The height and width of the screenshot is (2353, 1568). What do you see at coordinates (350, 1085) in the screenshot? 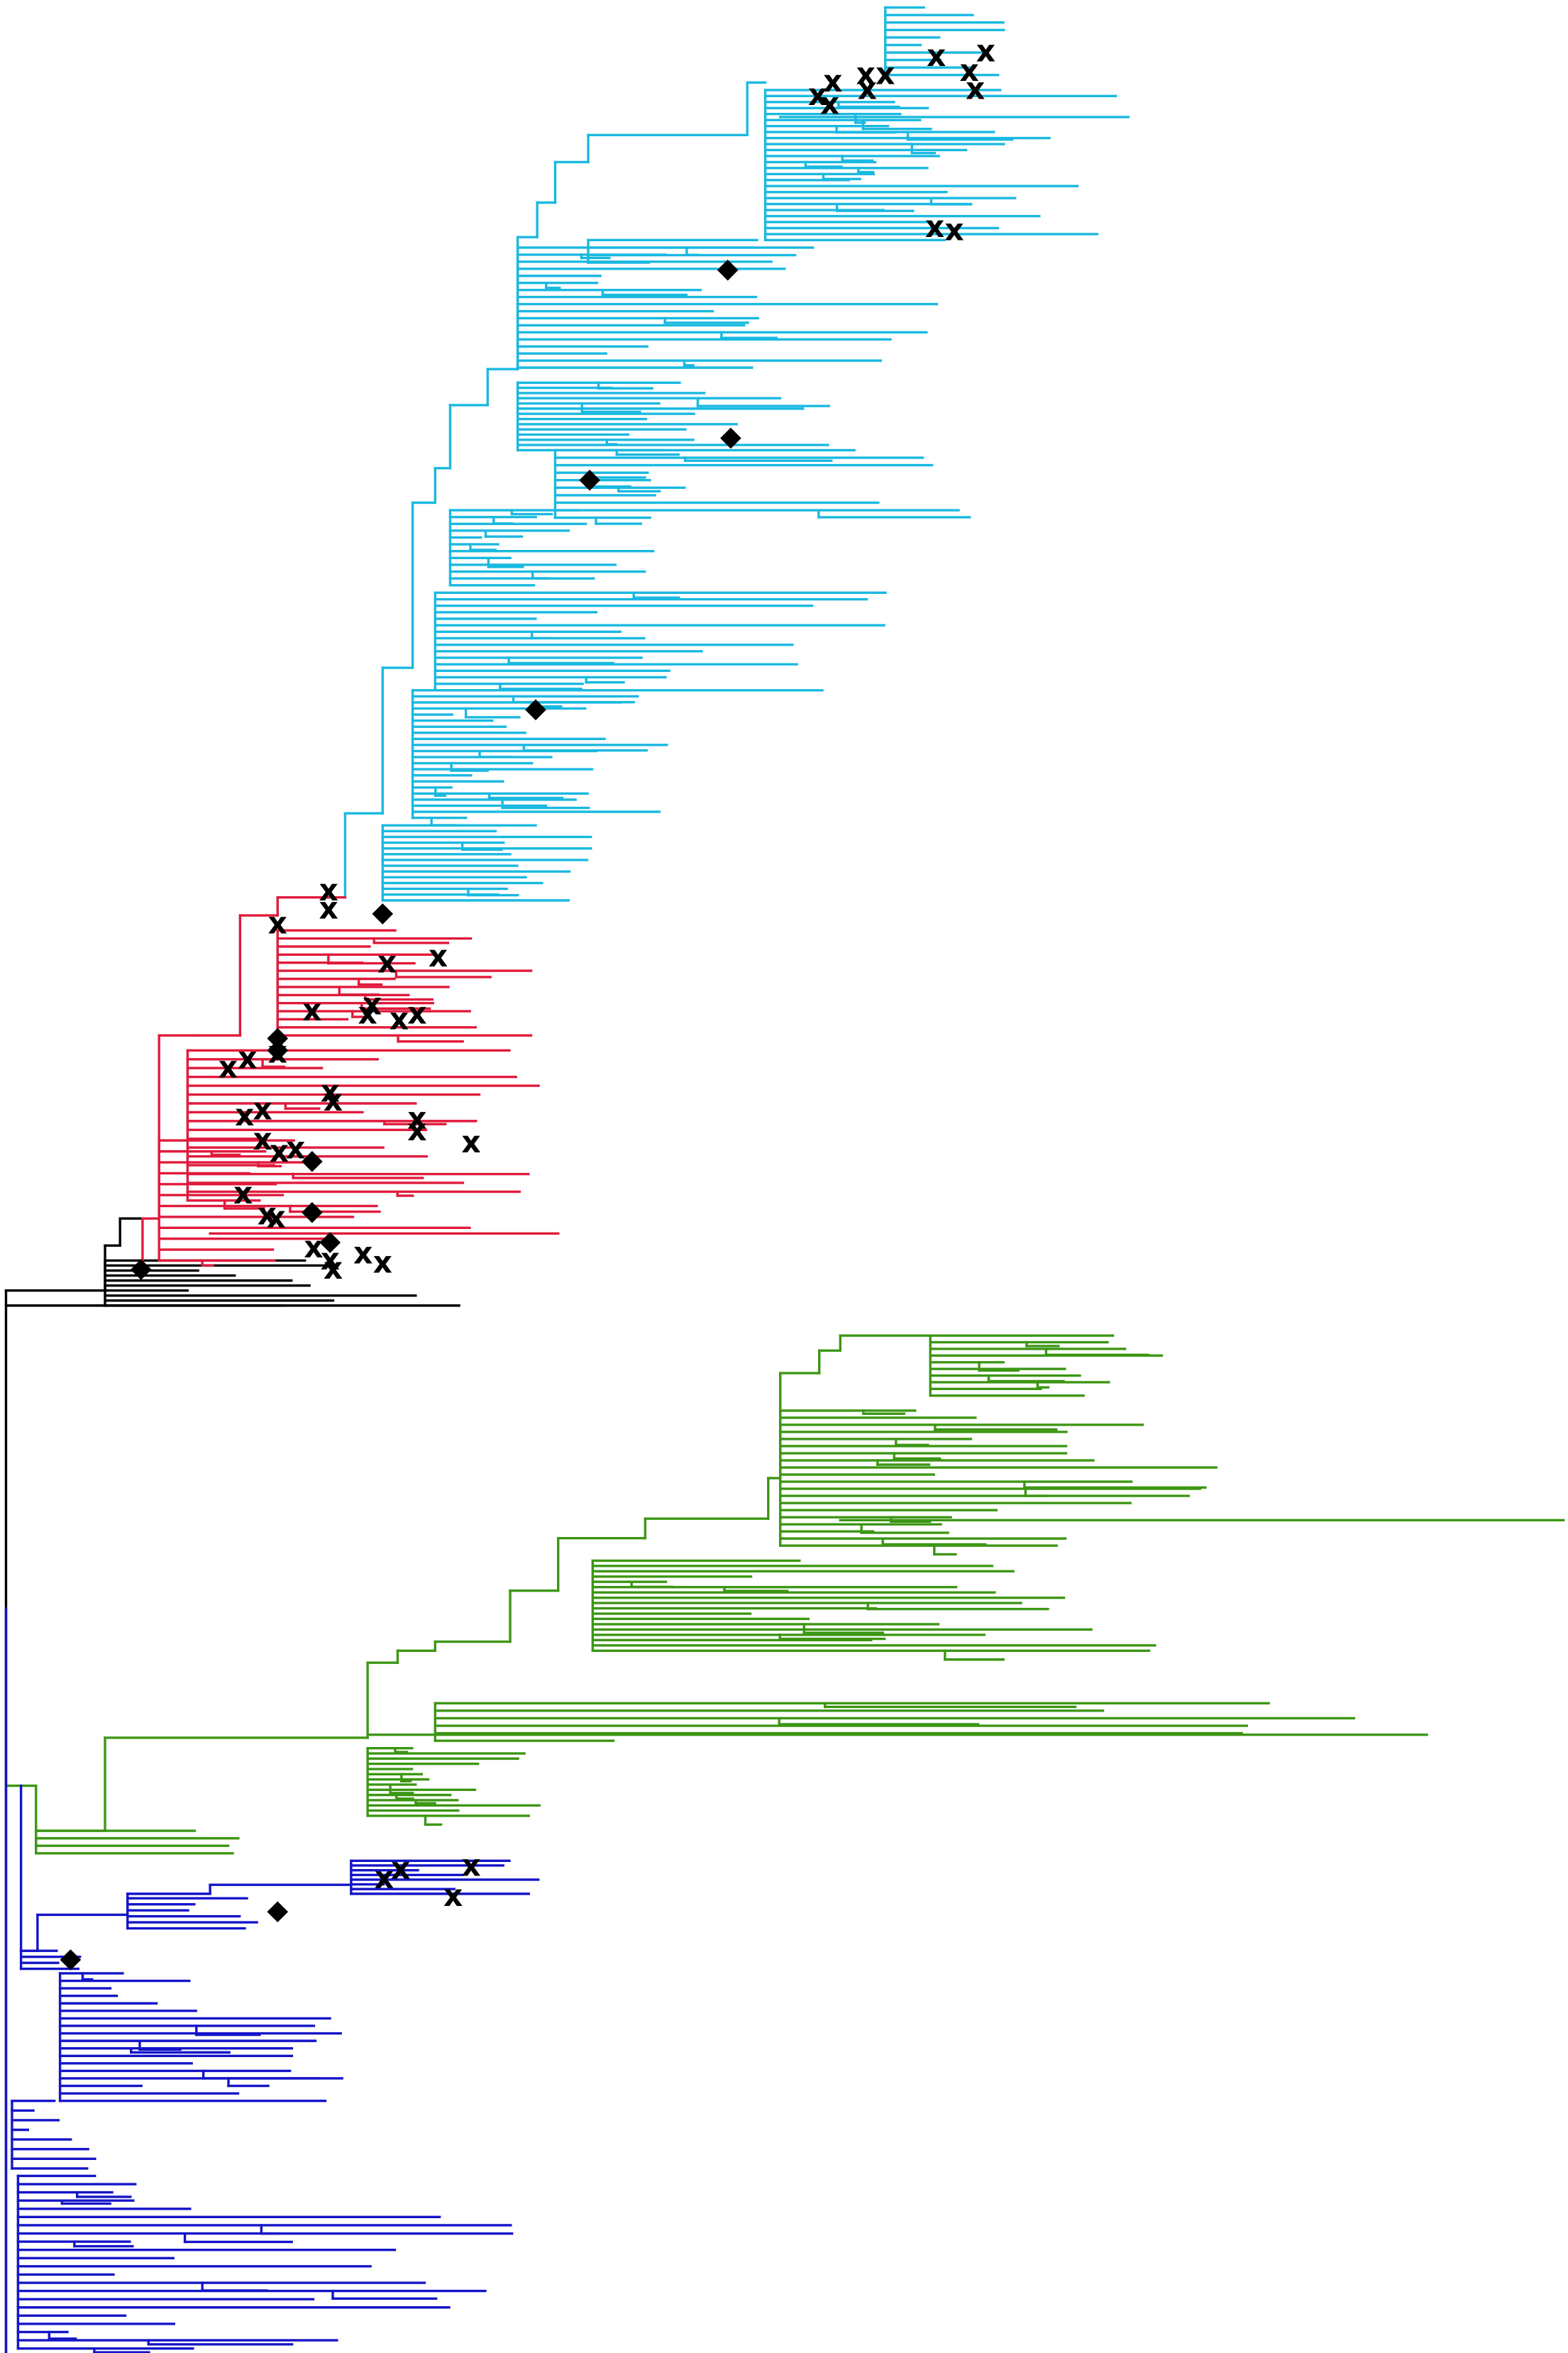
I see `clade-red` at bounding box center [350, 1085].